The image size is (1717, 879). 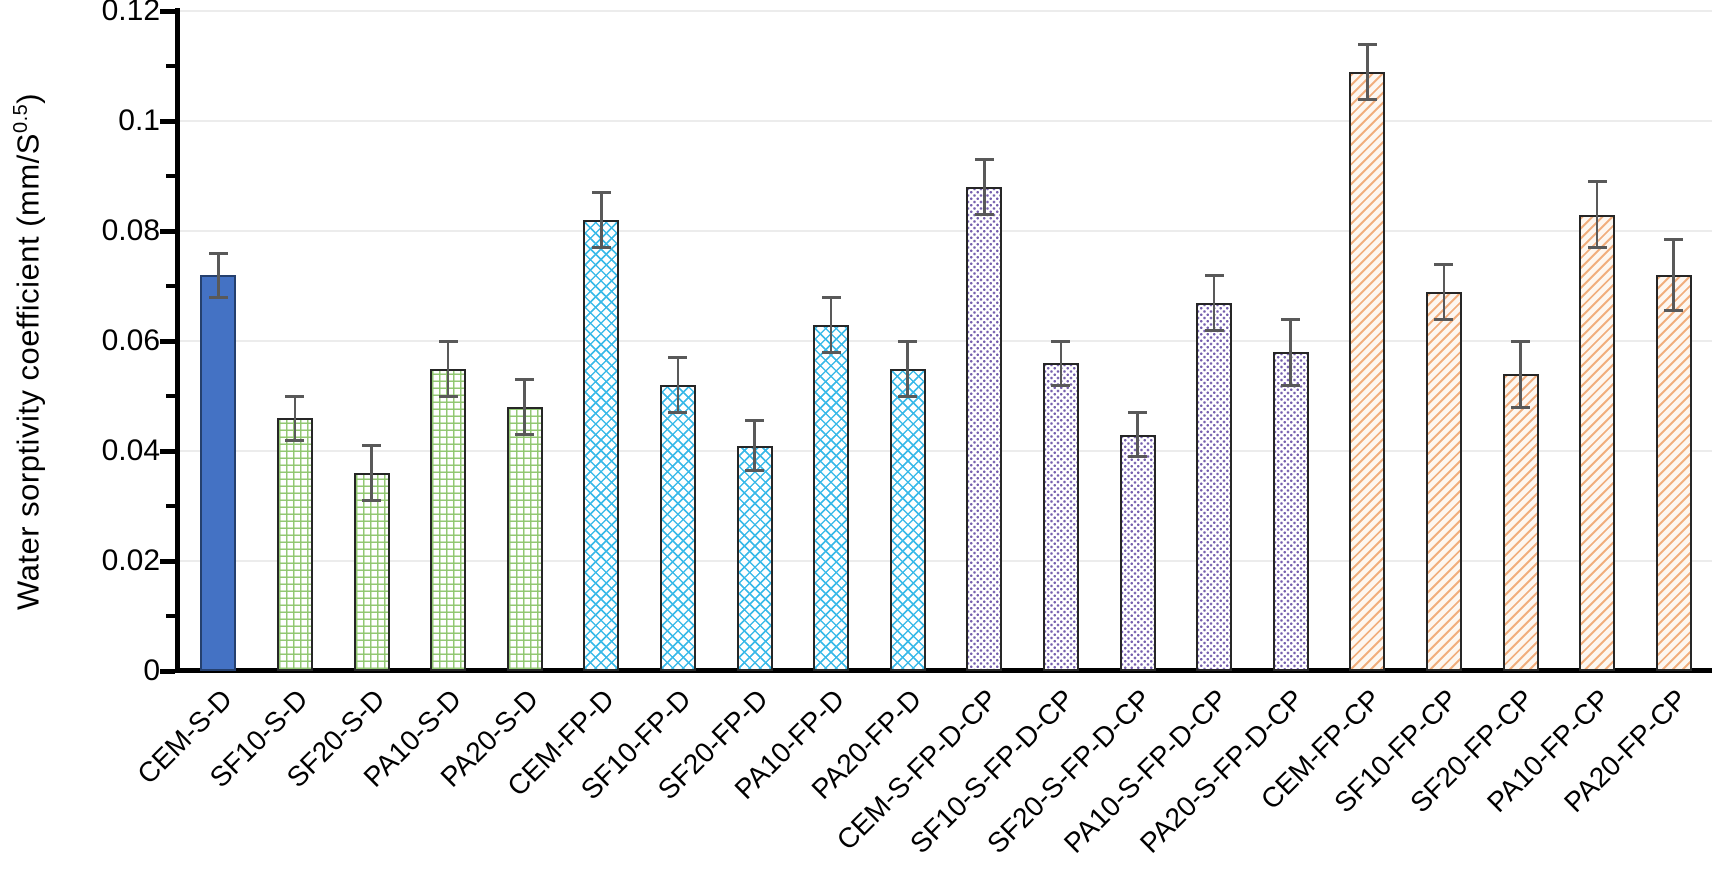 What do you see at coordinates (1060, 517) in the screenshot?
I see `bar-sf10-s-fp-d-cp` at bounding box center [1060, 517].